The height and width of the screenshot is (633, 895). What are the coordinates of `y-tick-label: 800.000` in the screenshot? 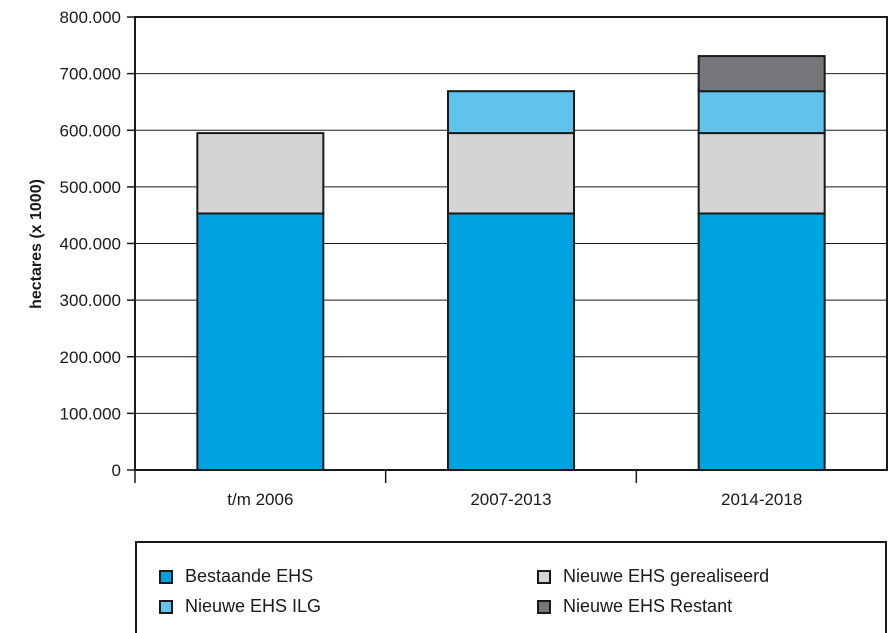 It's located at (90, 17).